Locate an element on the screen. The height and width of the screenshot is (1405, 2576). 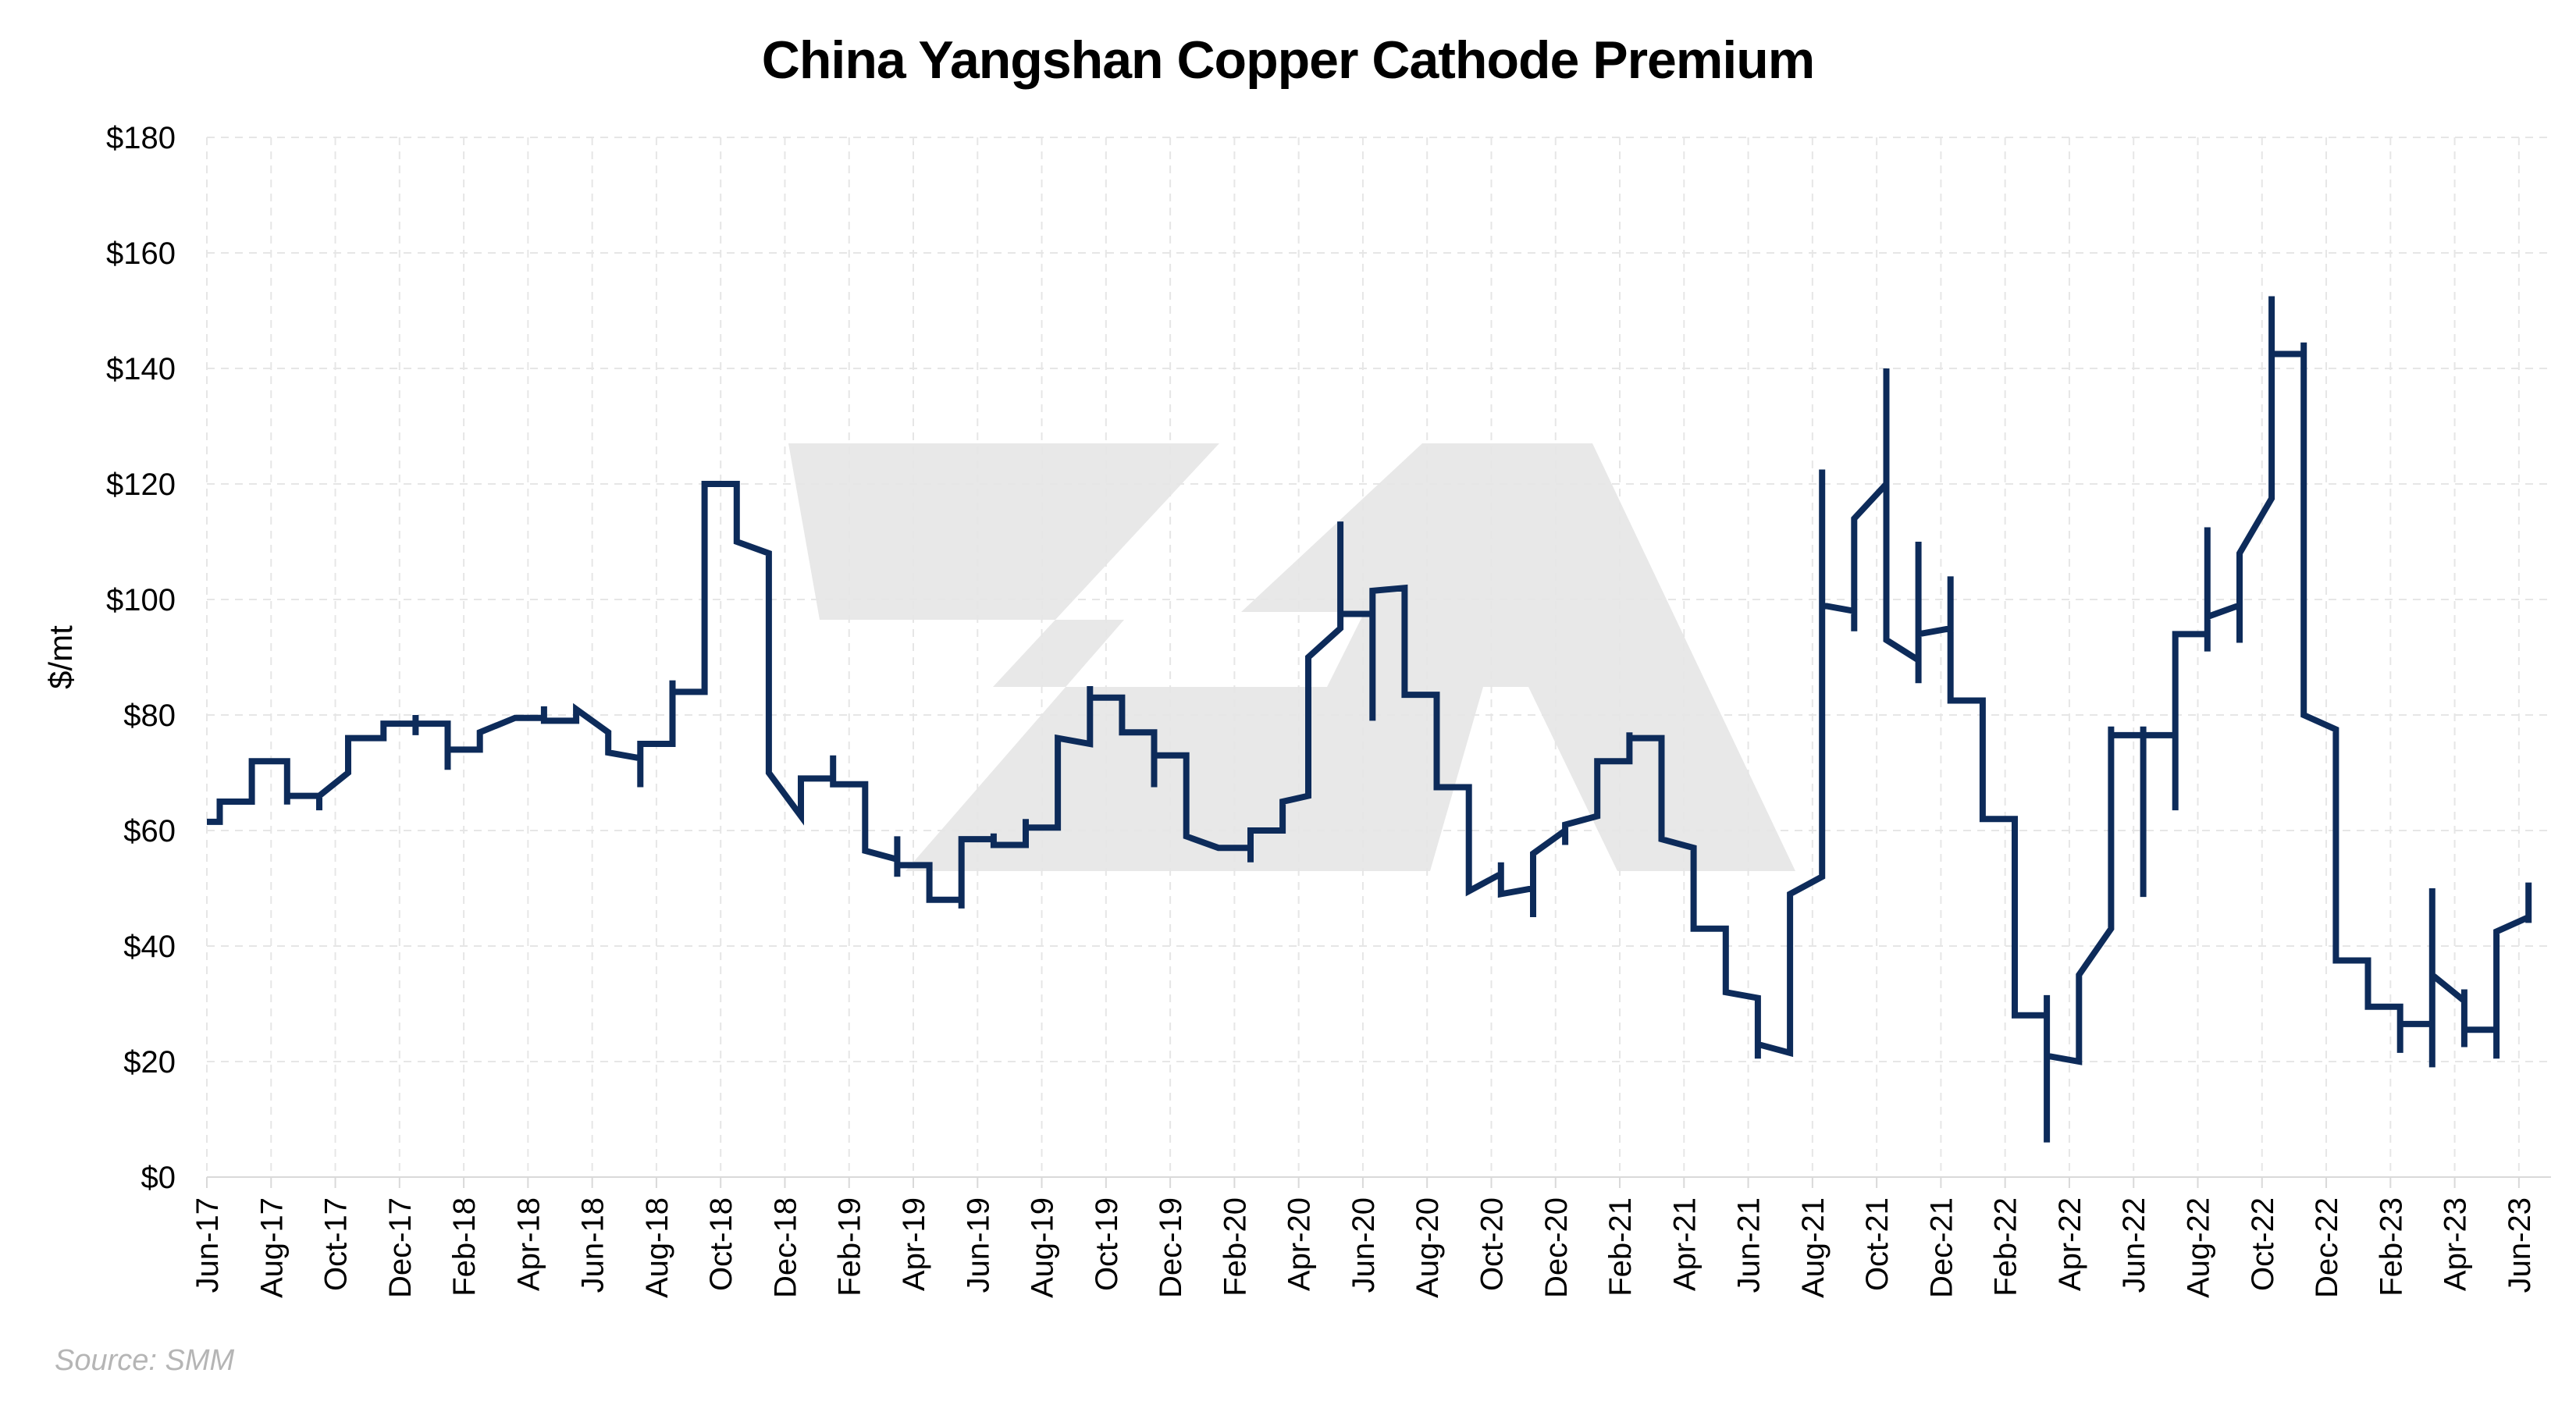
x-tick-label: Oct-19 is located at coordinates (1107, 1244).